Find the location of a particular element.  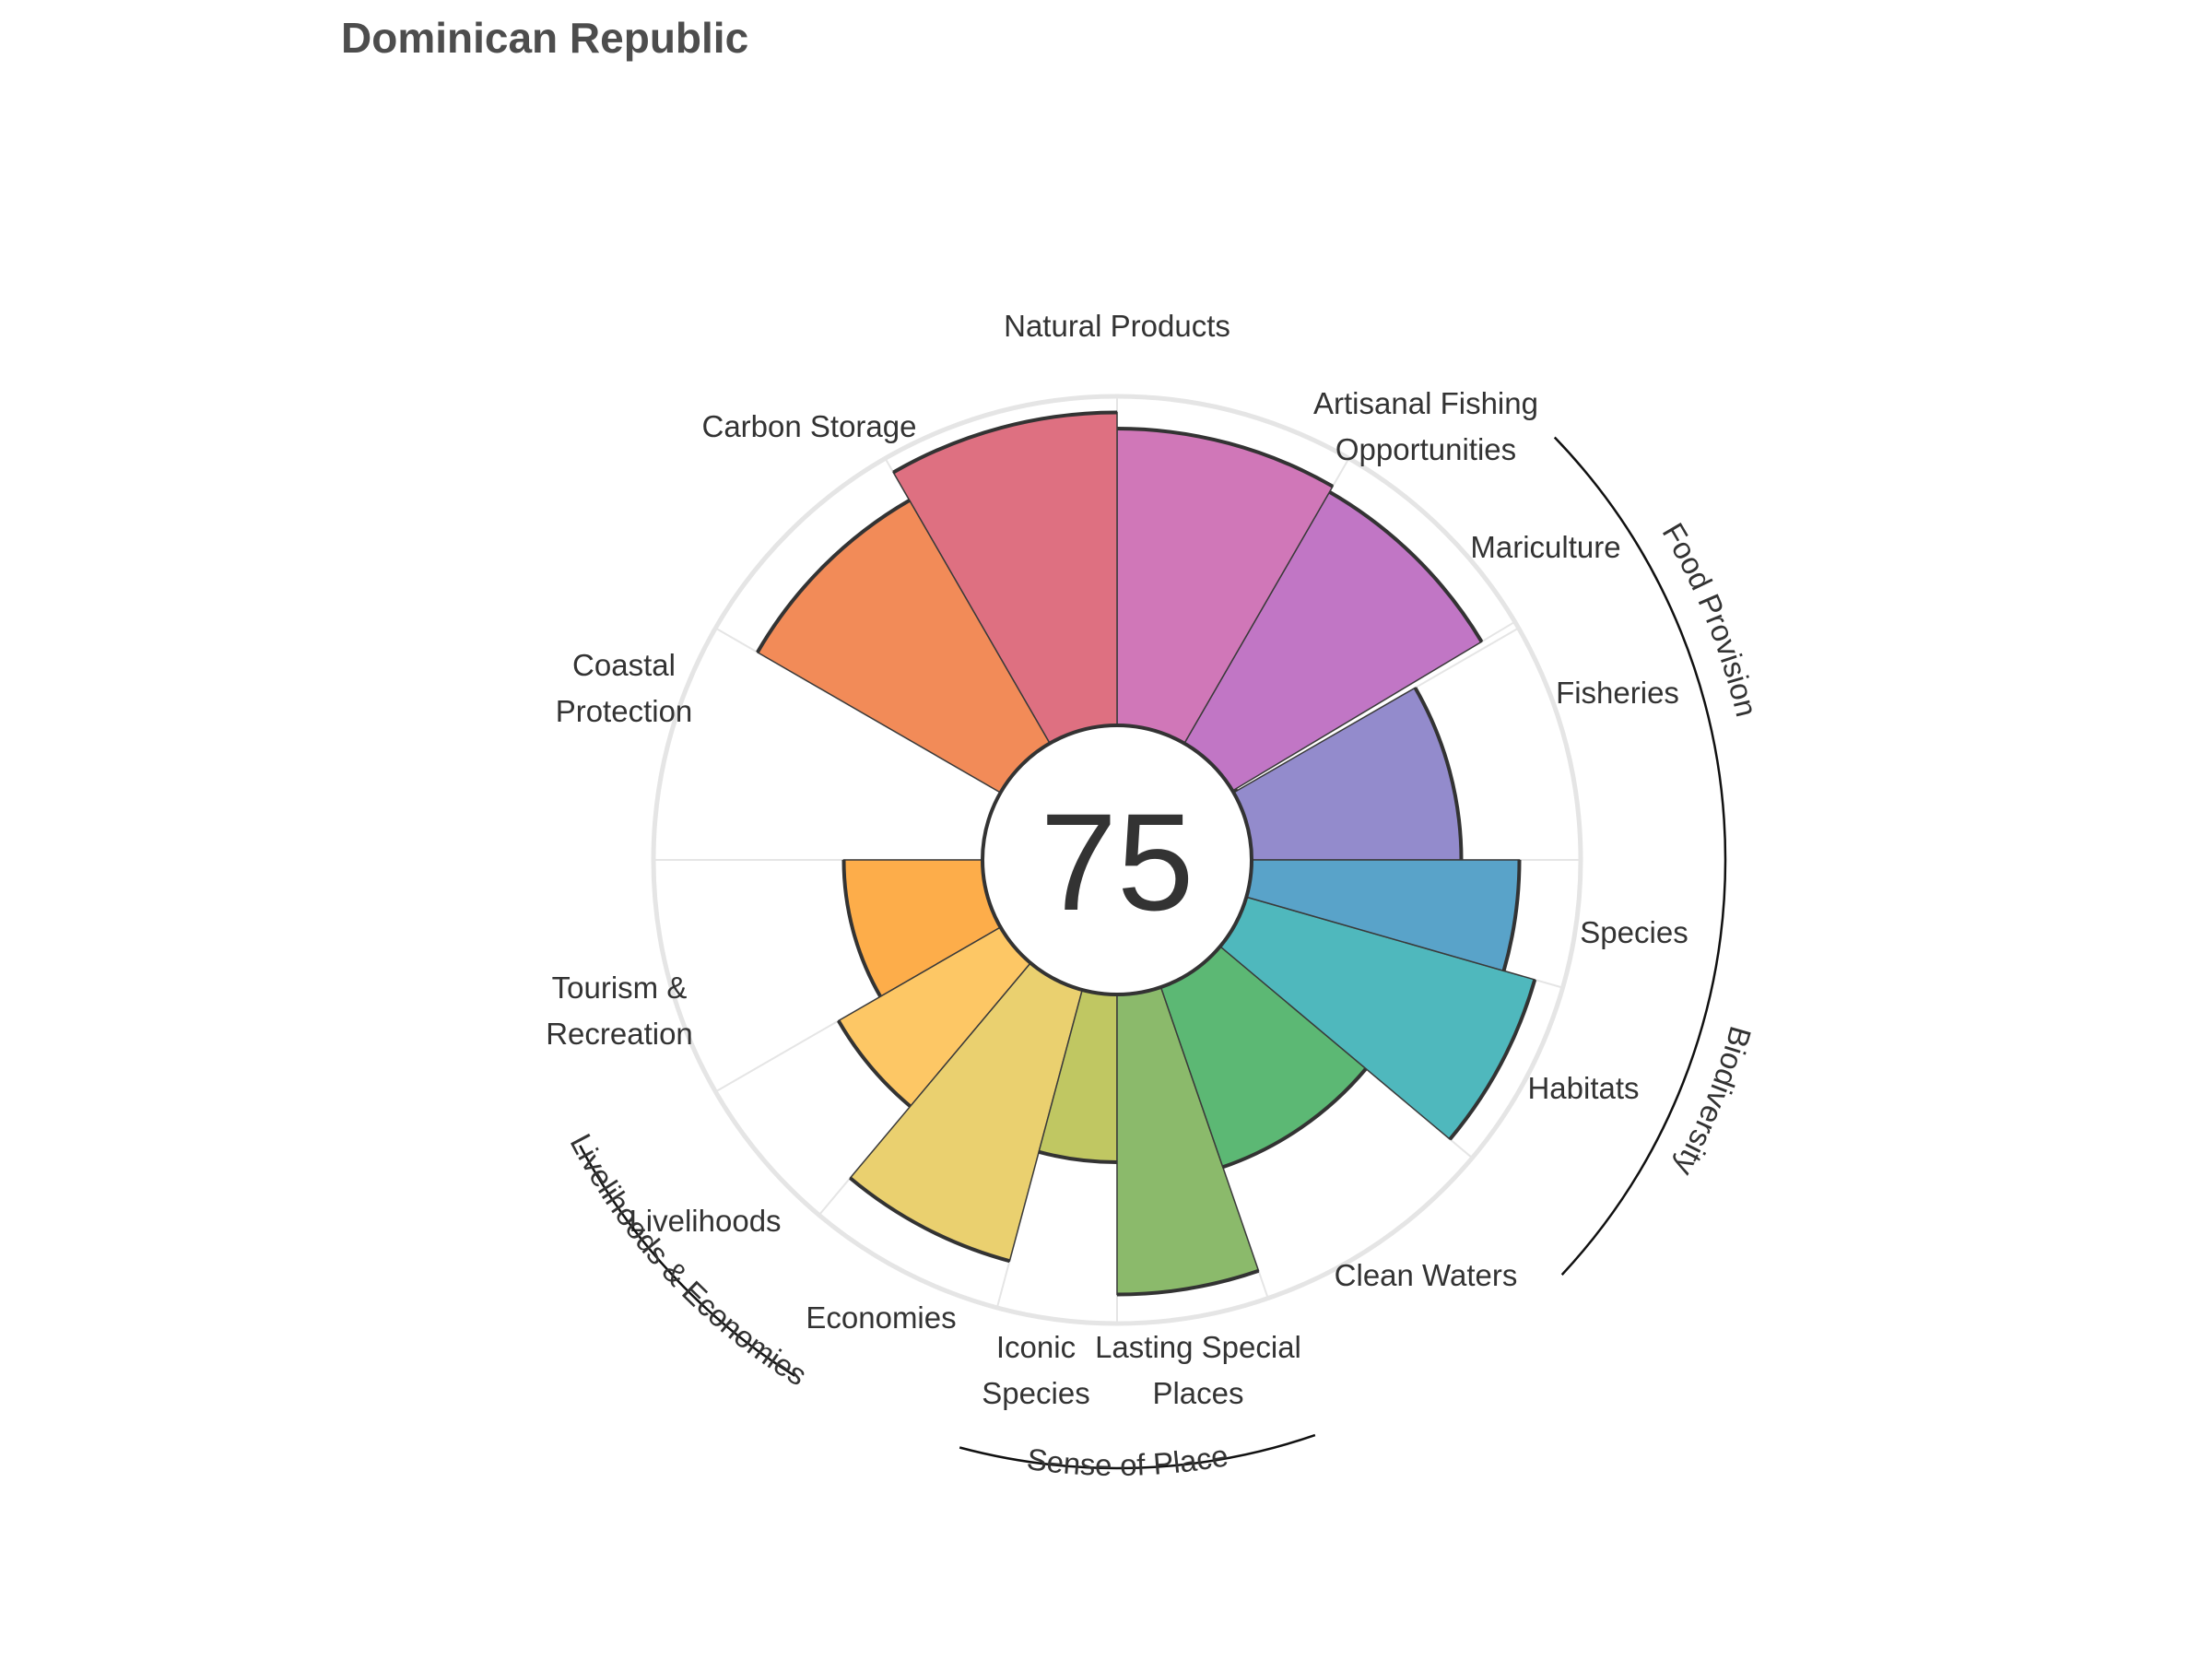

label-fisheries: Fisheries is located at coordinates (1617, 693).